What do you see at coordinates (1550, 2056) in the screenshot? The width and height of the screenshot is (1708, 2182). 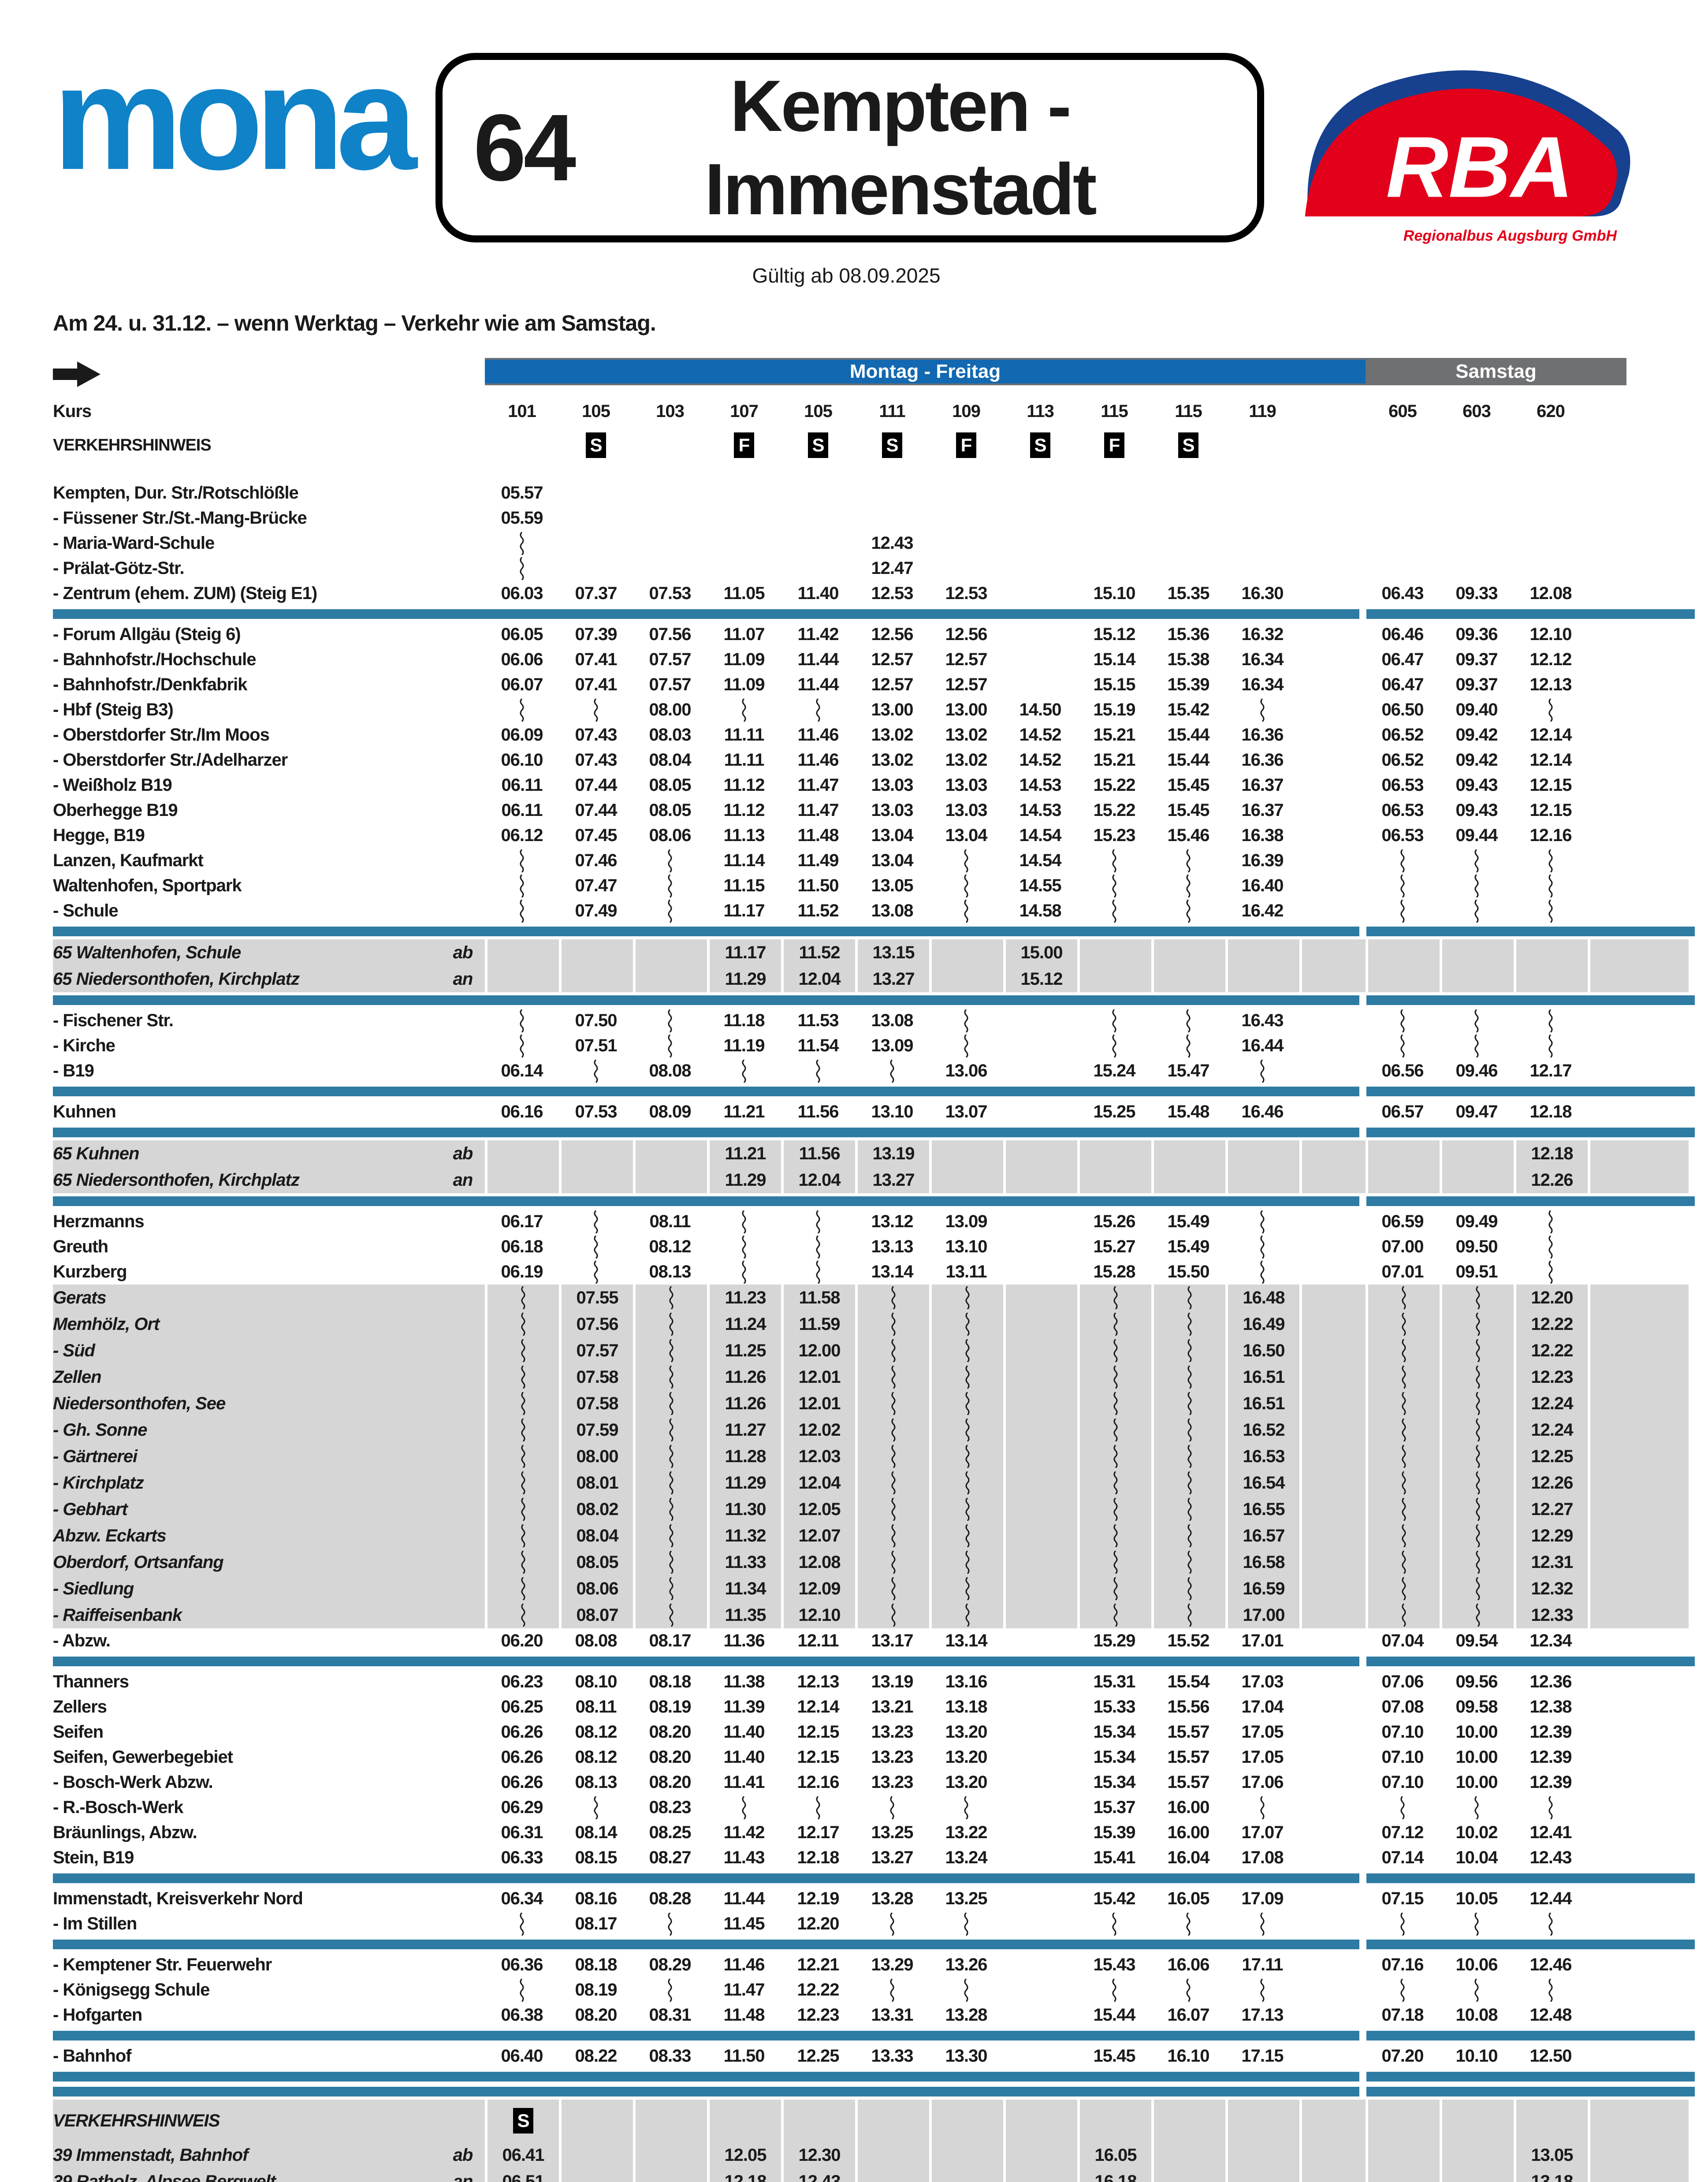 I see `time-cell: 12.50` at bounding box center [1550, 2056].